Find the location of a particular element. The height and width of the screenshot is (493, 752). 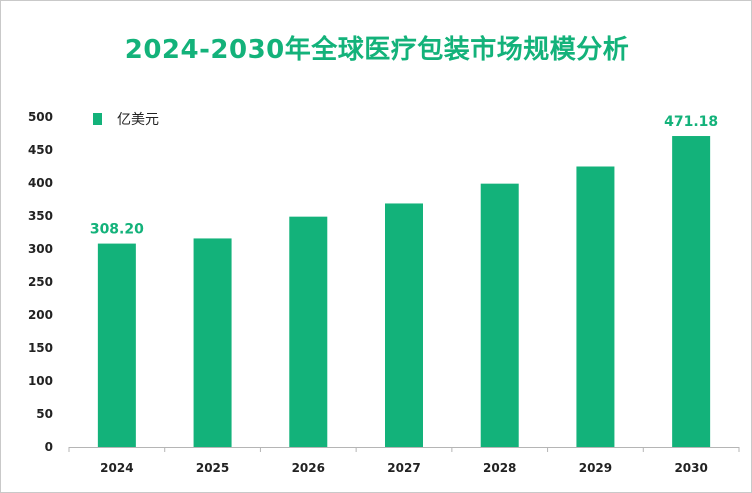

x-tick-label-2025: 2025 is located at coordinates (212, 468).